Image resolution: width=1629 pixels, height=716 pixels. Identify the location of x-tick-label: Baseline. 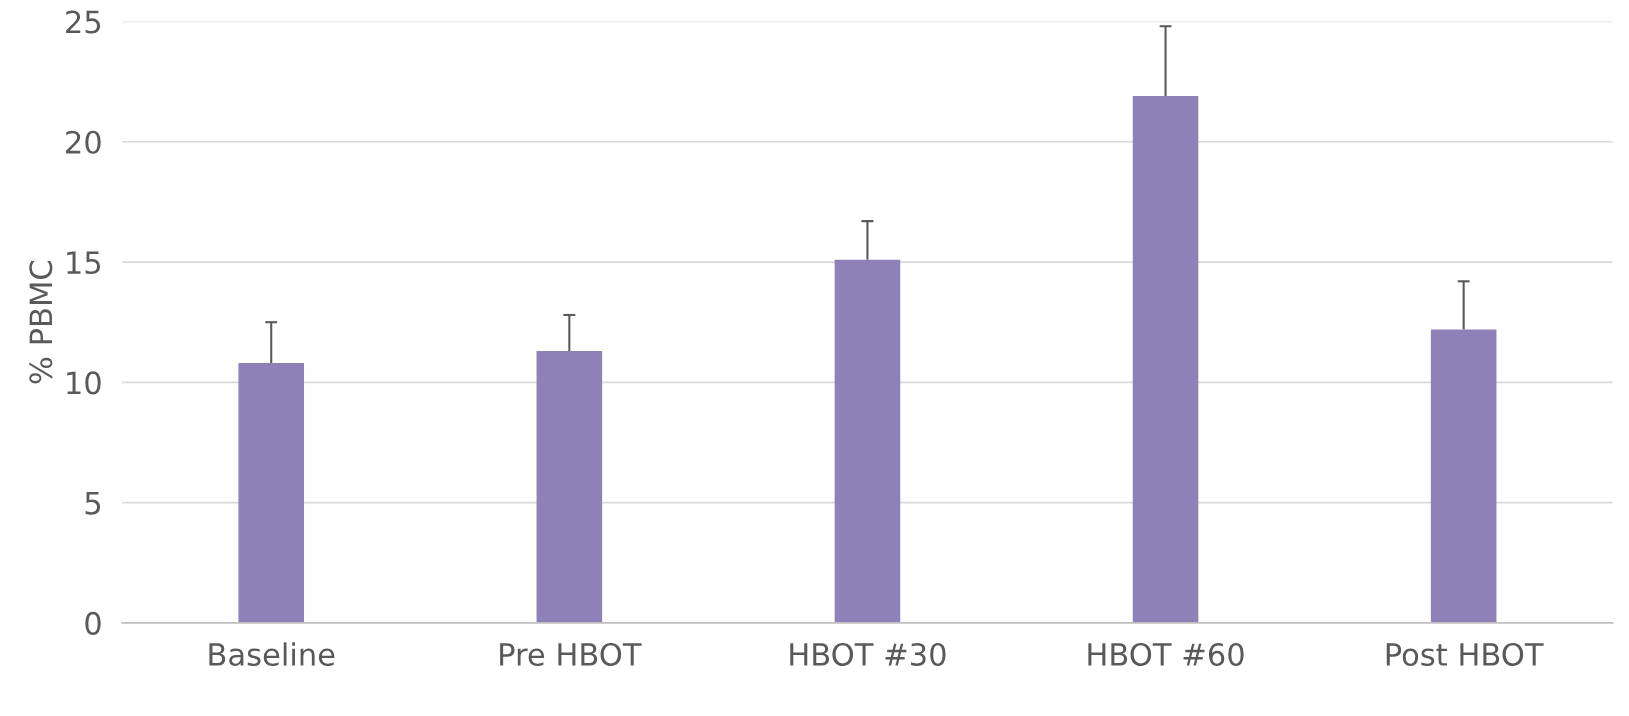
(272, 654).